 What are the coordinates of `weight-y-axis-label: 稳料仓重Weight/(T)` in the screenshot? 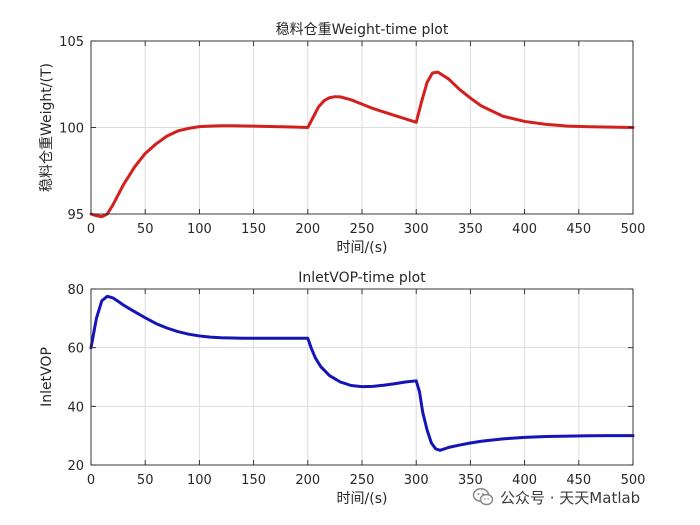 It's located at (47, 127).